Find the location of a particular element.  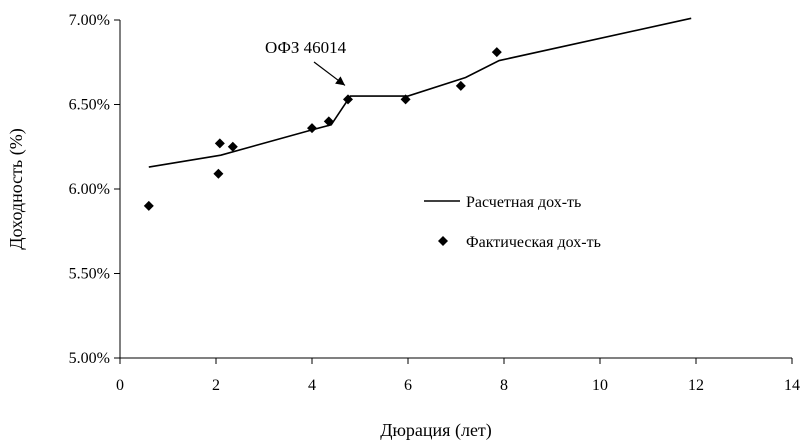

x-tick-label: 2 is located at coordinates (216, 385).